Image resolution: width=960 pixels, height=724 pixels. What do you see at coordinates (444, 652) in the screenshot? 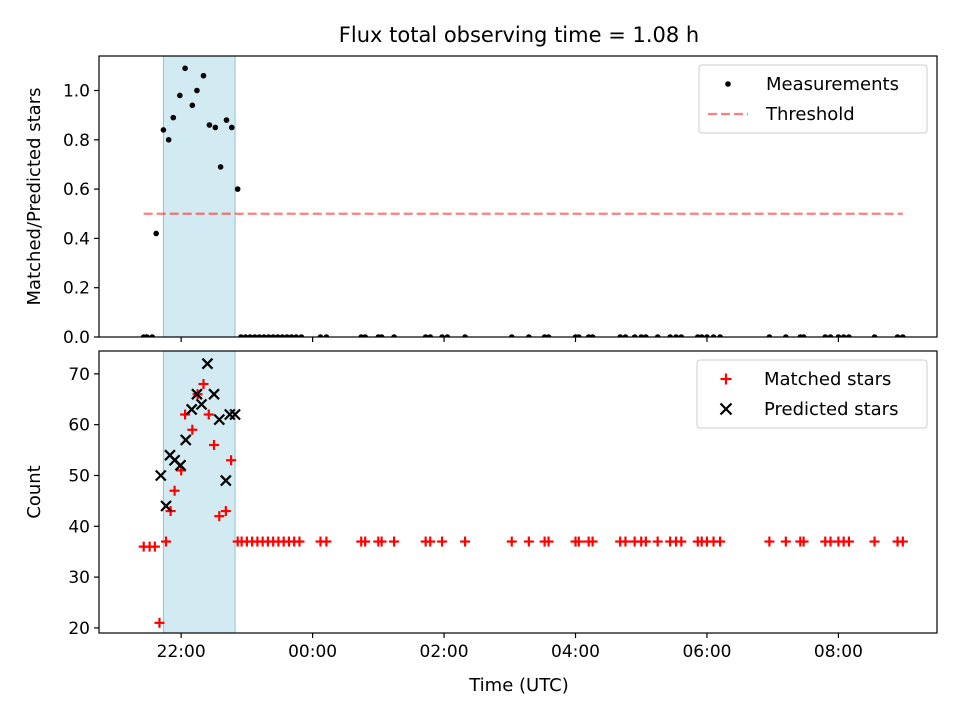
I see `x-tick-label: 02:00` at bounding box center [444, 652].